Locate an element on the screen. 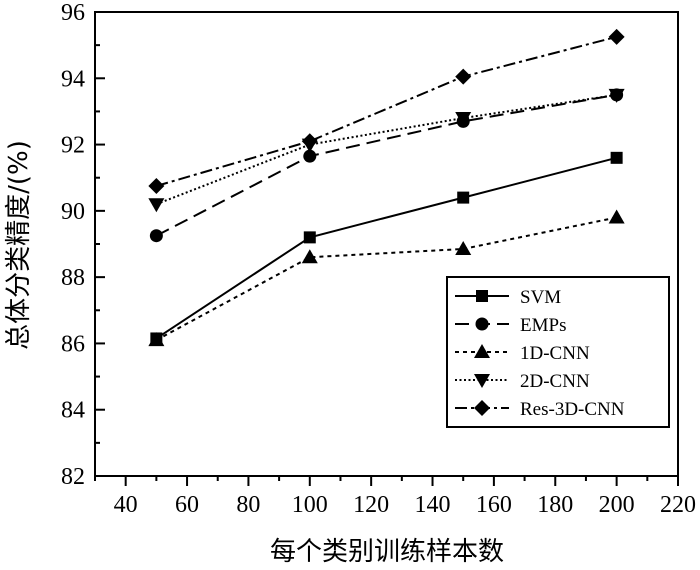  x-tick-label: 200 is located at coordinates (617, 505).